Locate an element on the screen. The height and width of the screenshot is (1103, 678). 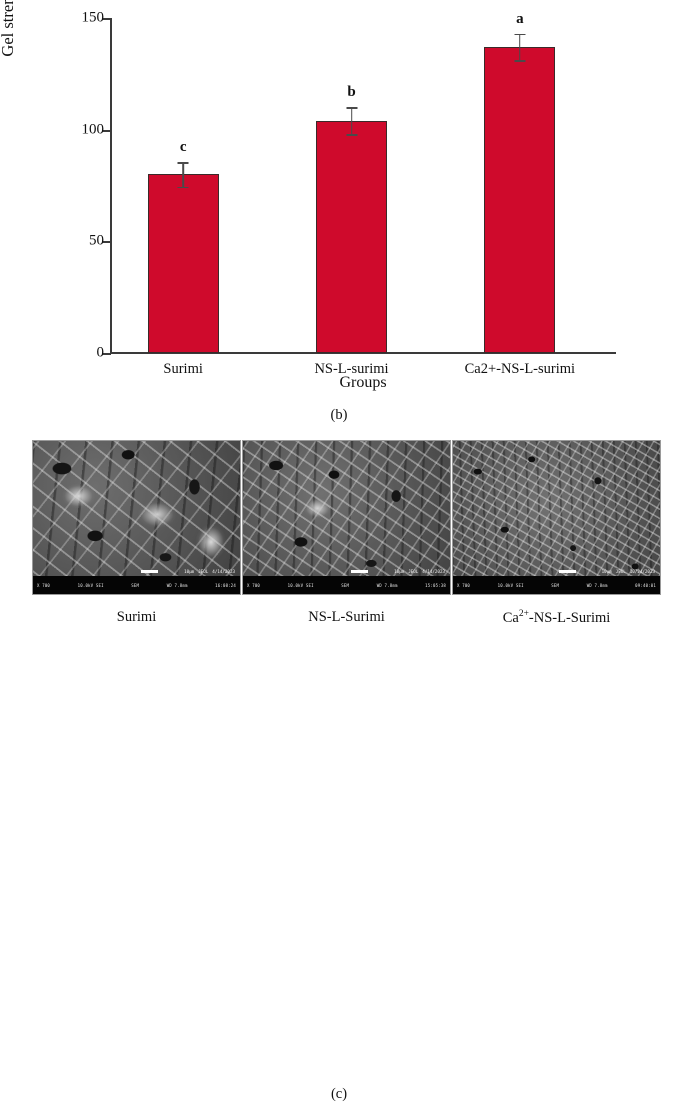
sem-timestamp: 15:05:38 is located at coordinates (436, 585).